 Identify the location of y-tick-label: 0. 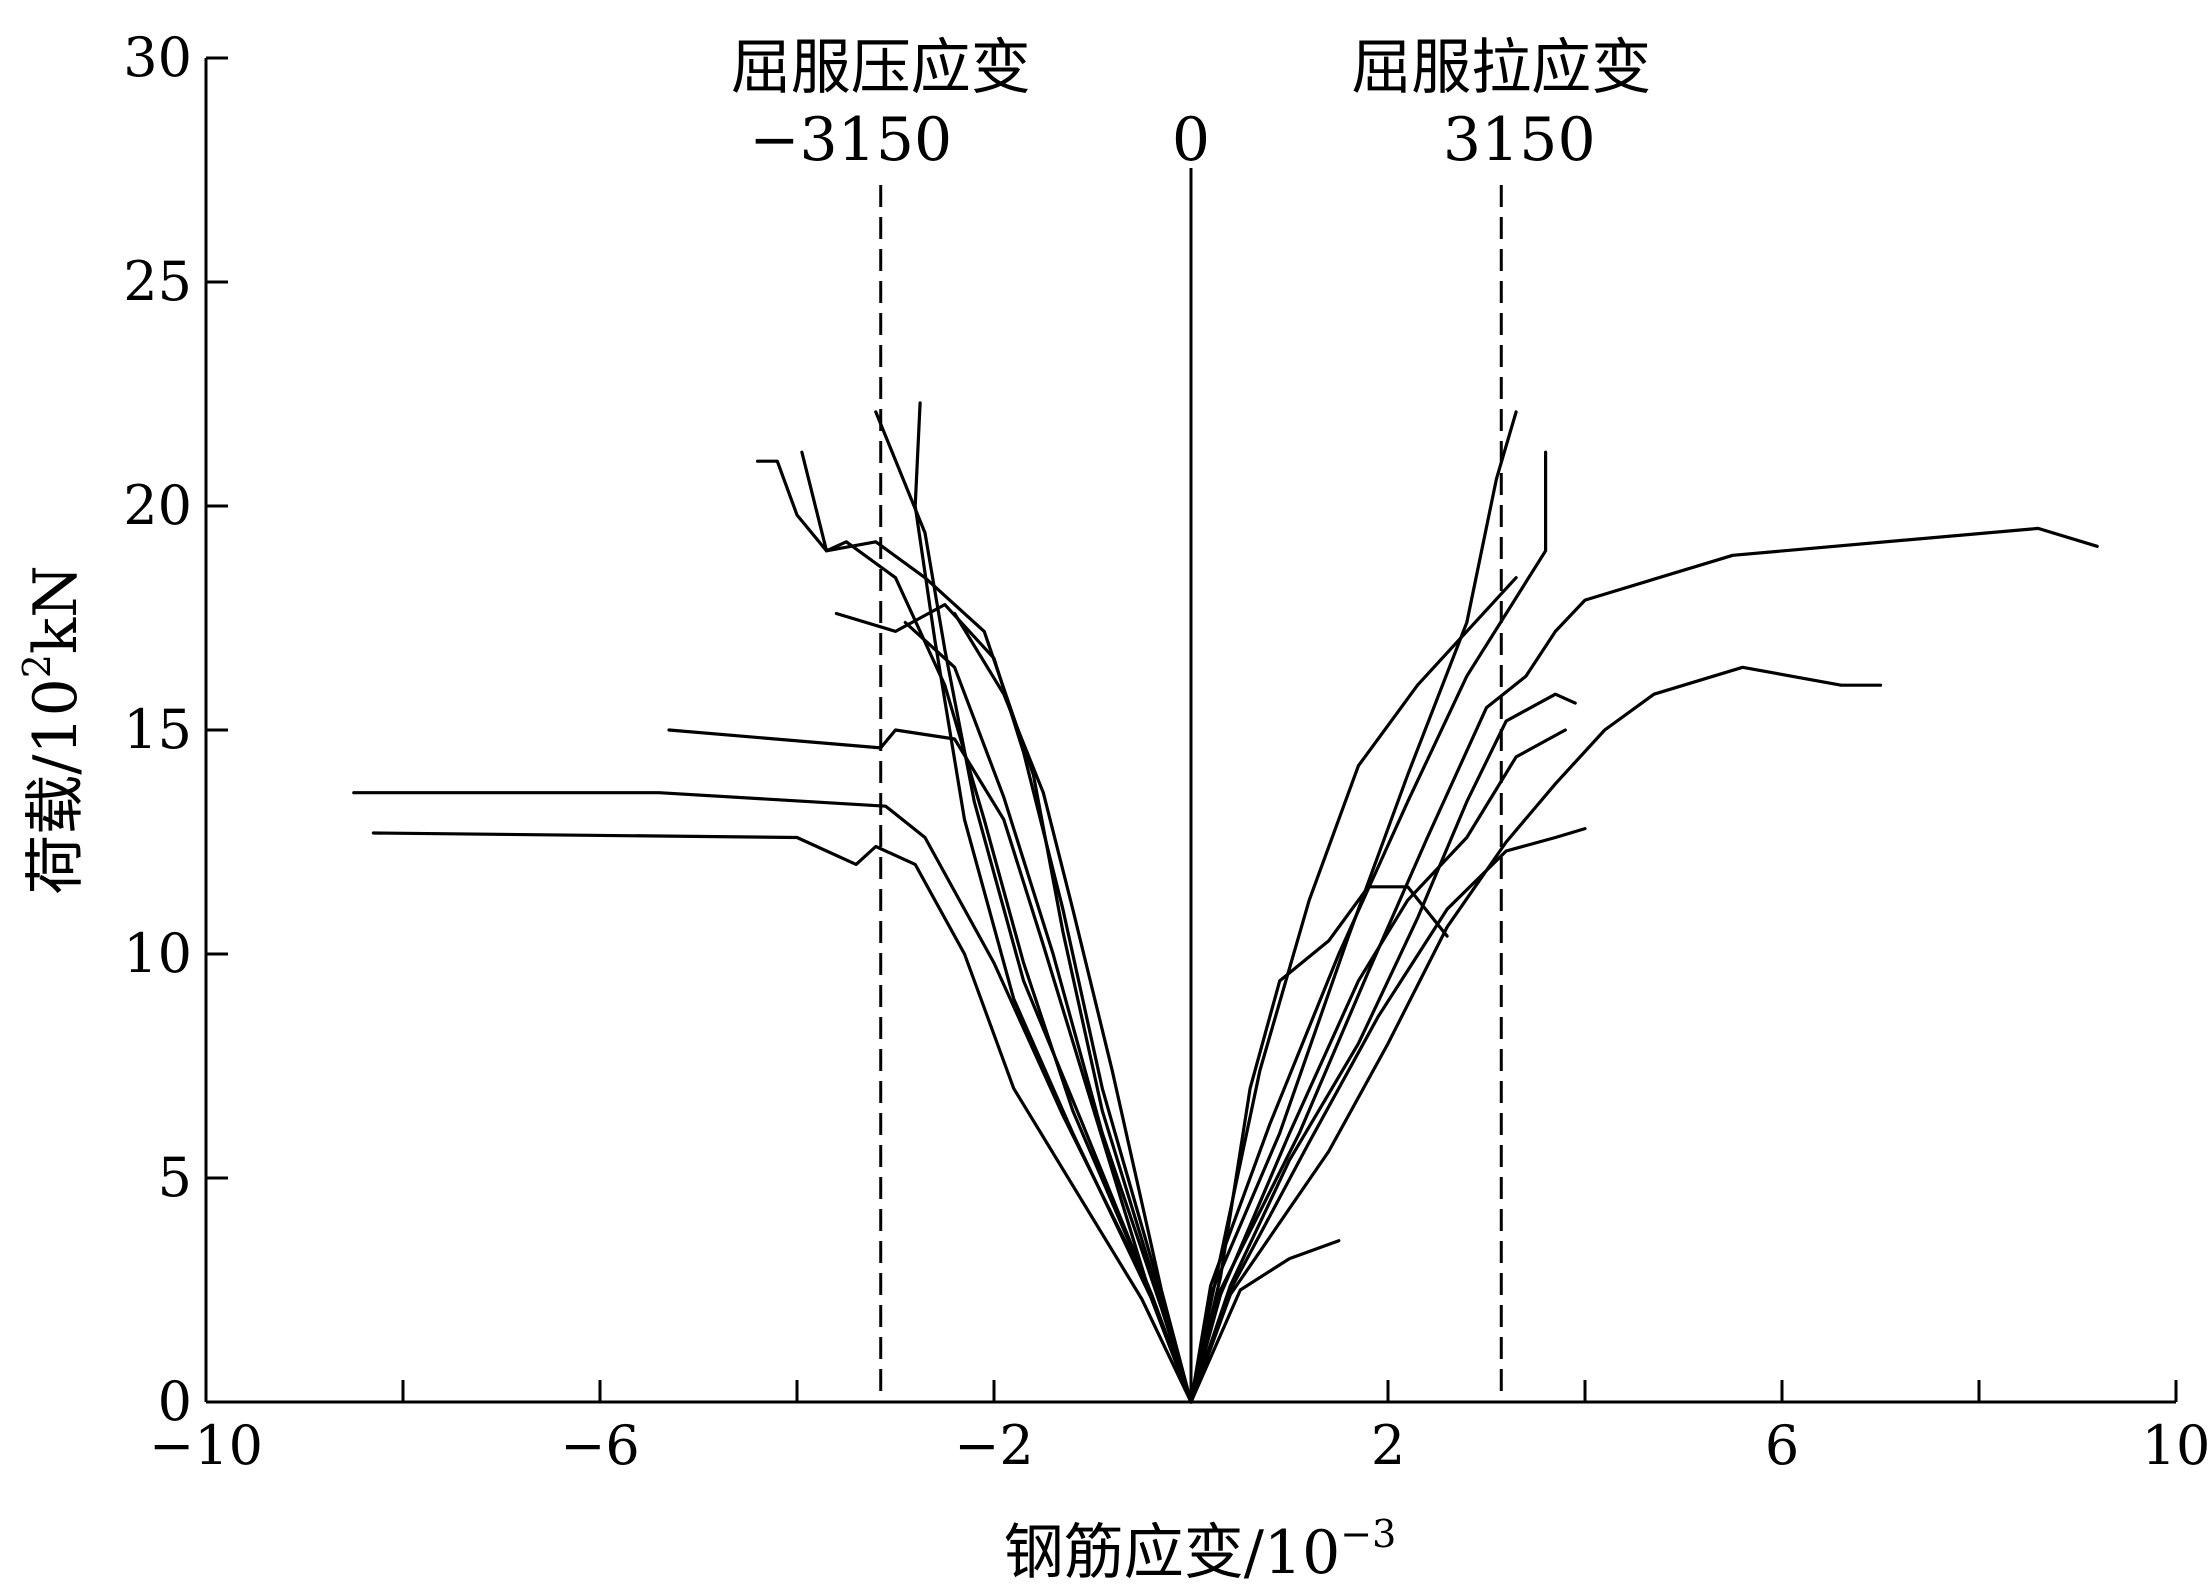
(175, 1401).